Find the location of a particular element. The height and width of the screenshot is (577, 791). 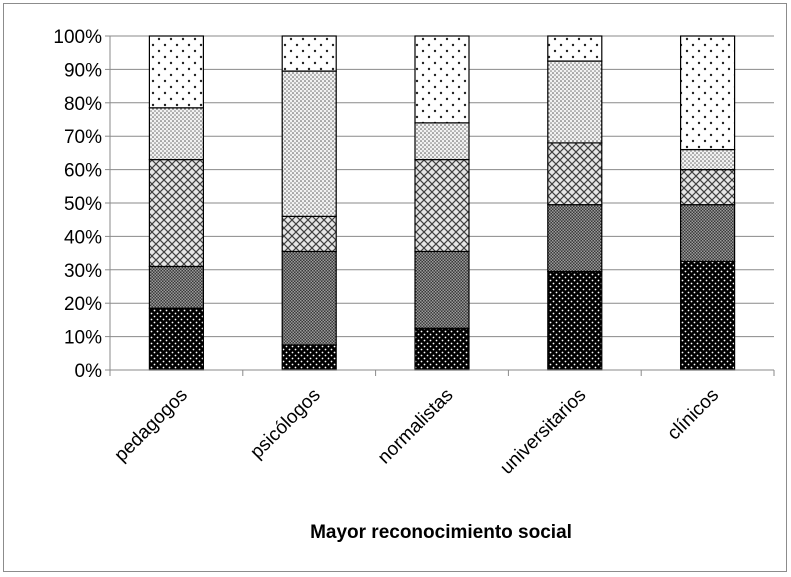

y-tick-label: 70% is located at coordinates (83, 137).